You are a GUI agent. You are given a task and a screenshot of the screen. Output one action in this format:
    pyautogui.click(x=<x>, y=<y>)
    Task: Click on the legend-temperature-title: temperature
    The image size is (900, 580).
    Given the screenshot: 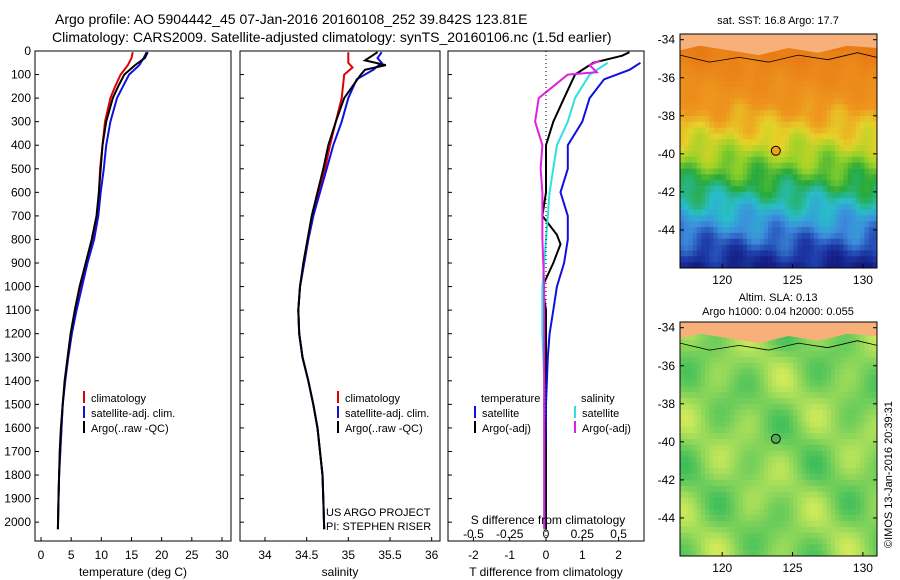 What is the action you would take?
    pyautogui.click(x=510, y=399)
    